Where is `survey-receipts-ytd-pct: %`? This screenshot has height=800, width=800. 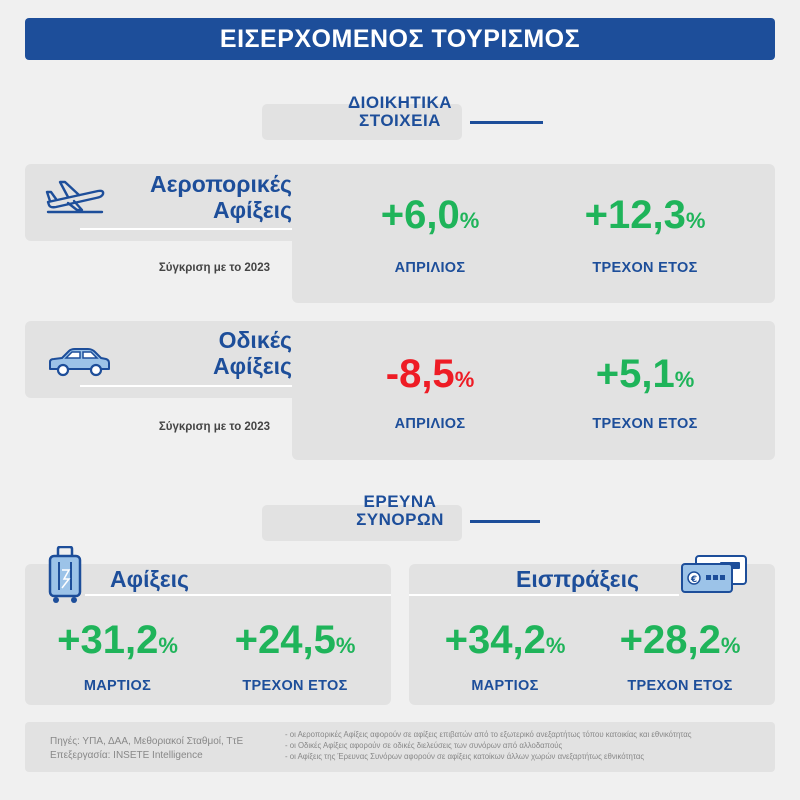
survey-receipts-ytd-pct: % is located at coordinates (730, 645).